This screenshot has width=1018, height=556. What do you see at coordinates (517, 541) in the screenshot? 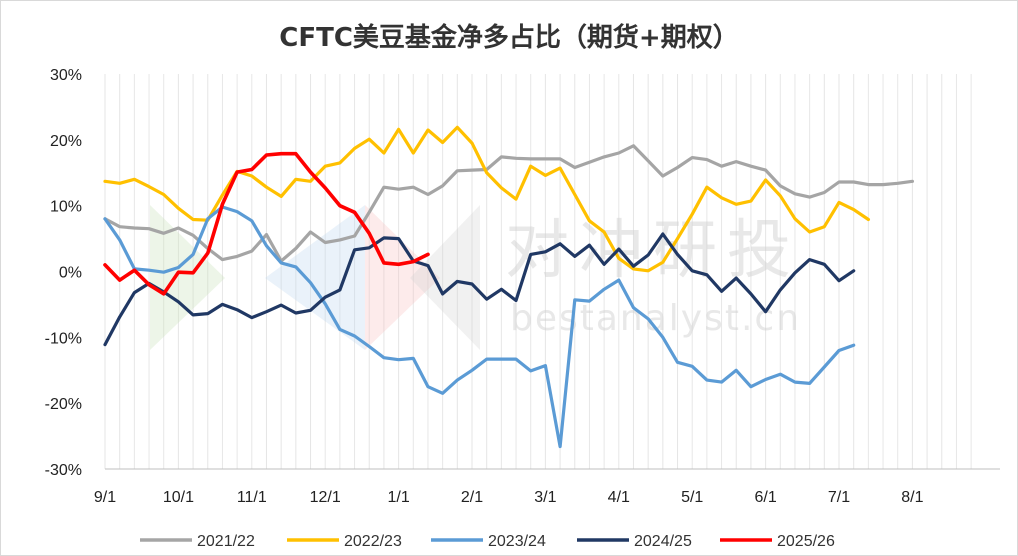
I see `legend-label: 2023/24` at bounding box center [517, 541].